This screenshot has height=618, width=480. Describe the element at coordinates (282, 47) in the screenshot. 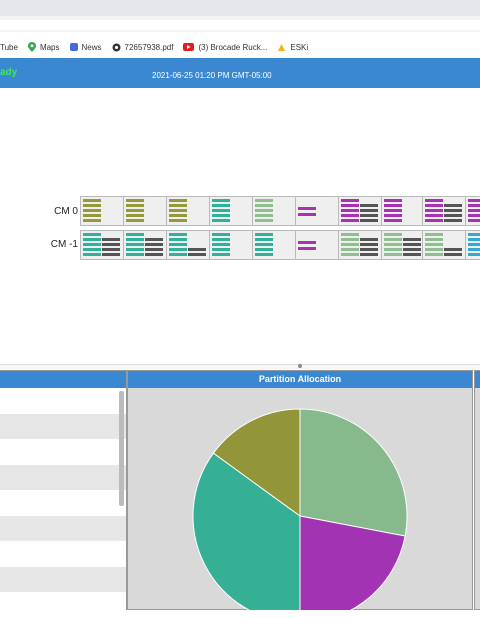

I see `eski-icon` at that location.